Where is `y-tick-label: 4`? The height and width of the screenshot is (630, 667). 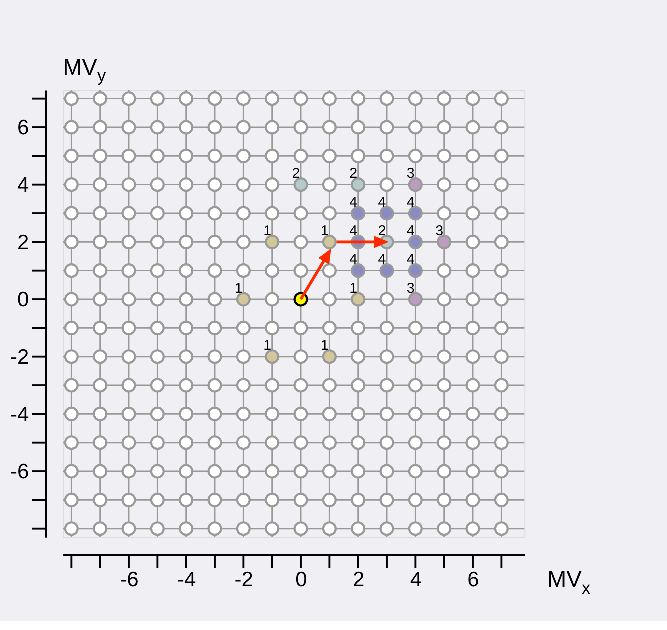 y-tick-label: 4 is located at coordinates (23, 186).